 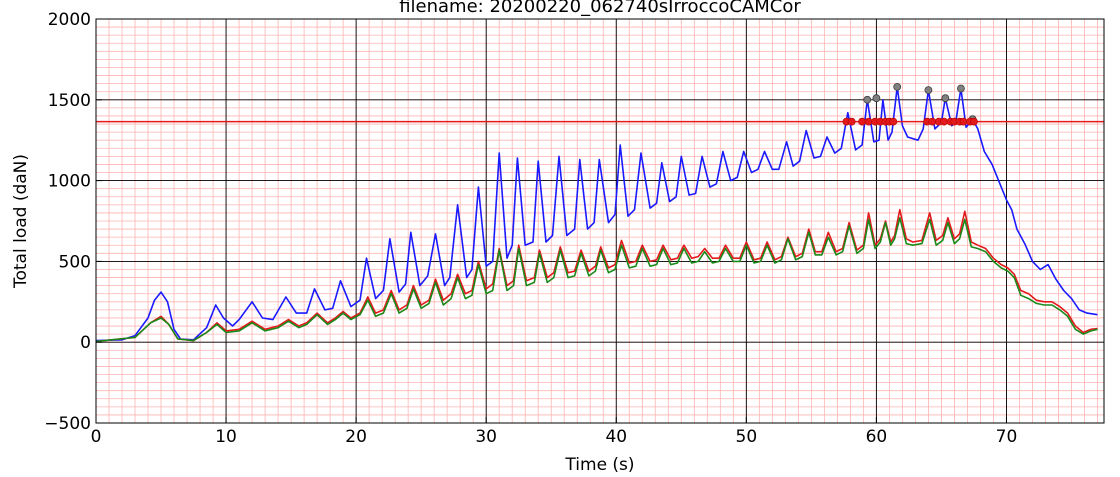 What do you see at coordinates (226, 437) in the screenshot?
I see `x-tick-label: 10` at bounding box center [226, 437].